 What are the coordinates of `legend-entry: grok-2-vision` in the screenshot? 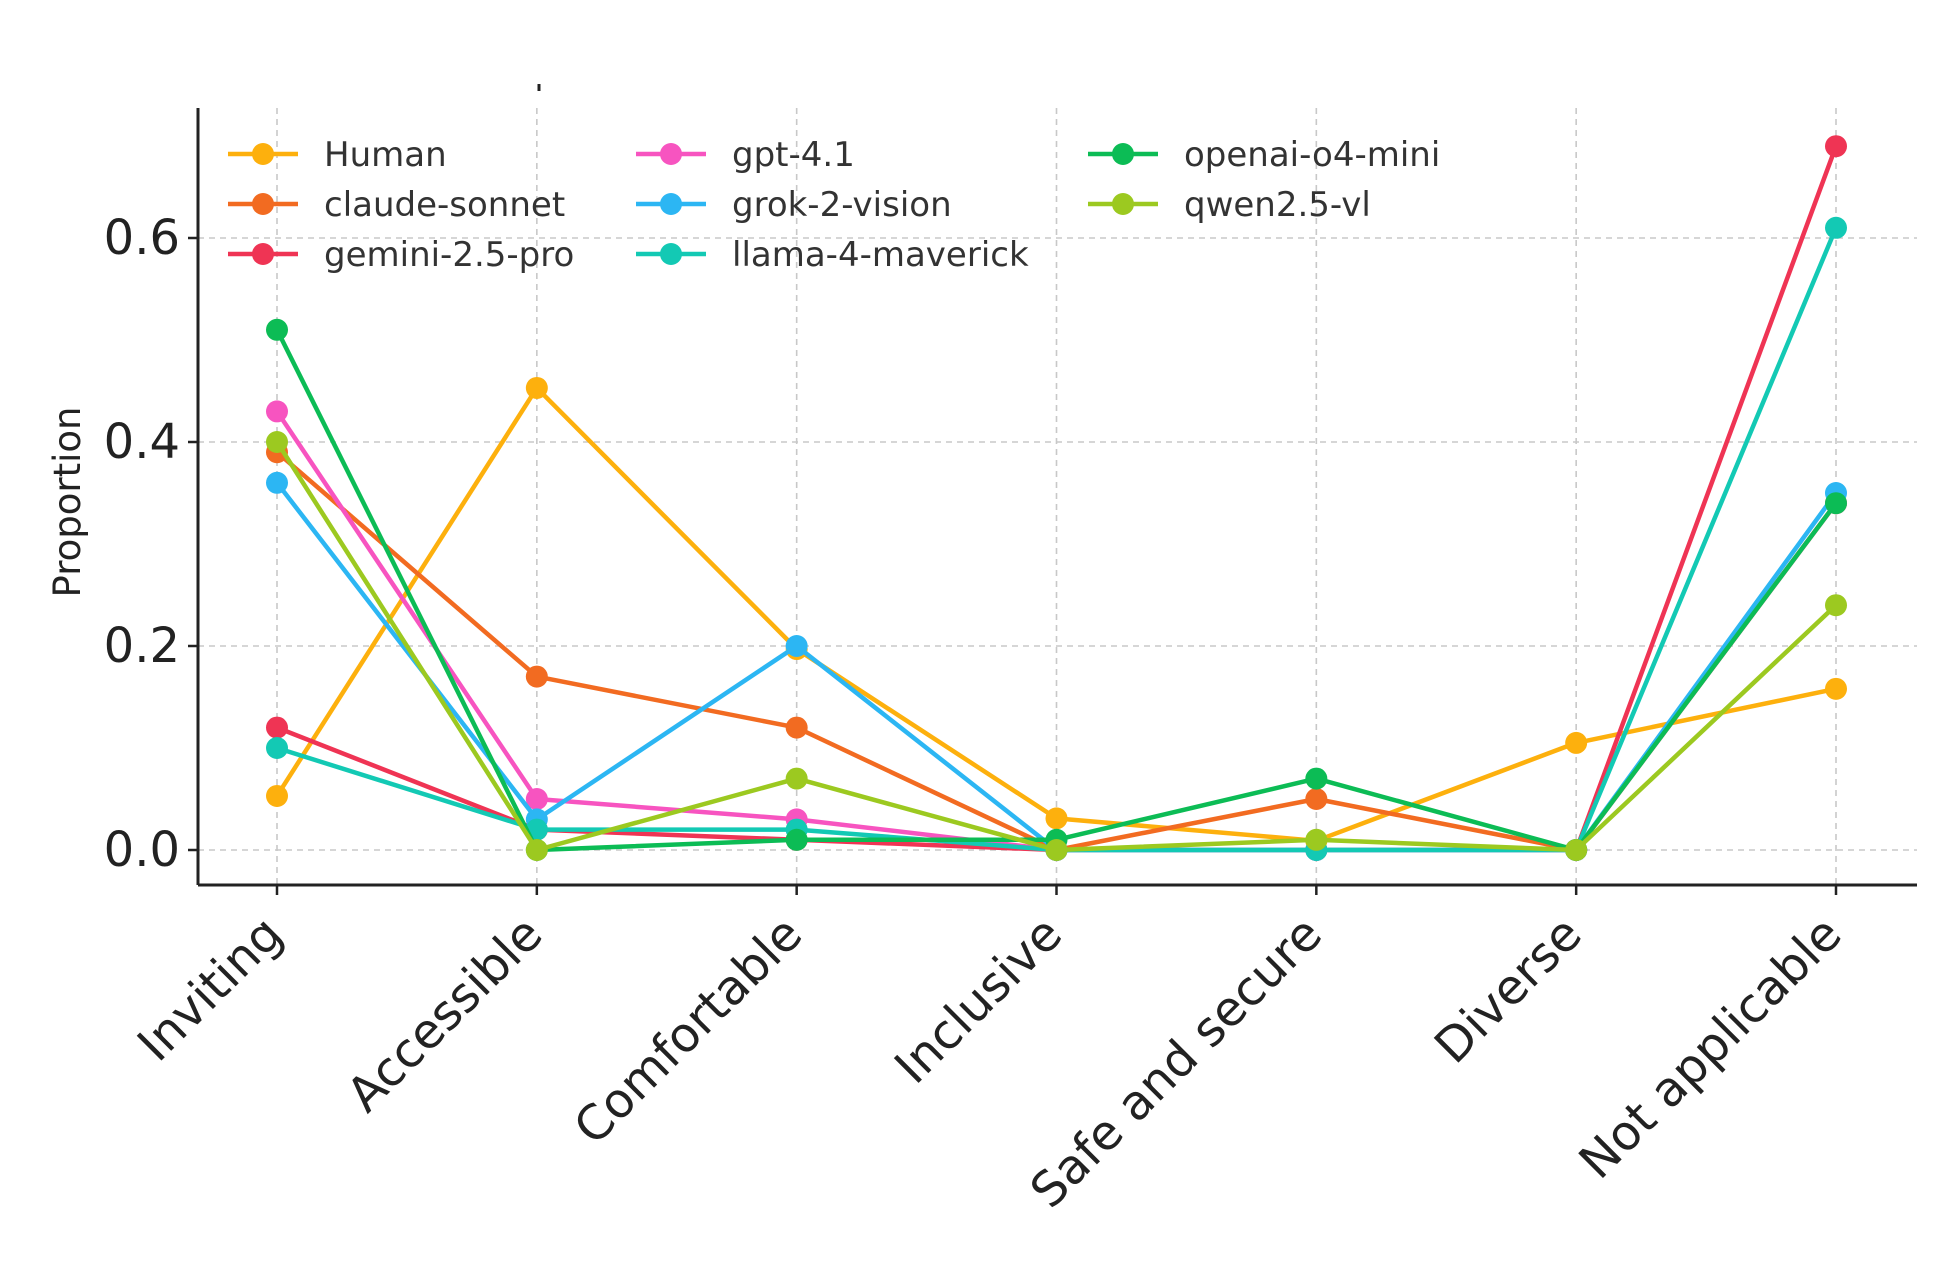 It's located at (794, 205).